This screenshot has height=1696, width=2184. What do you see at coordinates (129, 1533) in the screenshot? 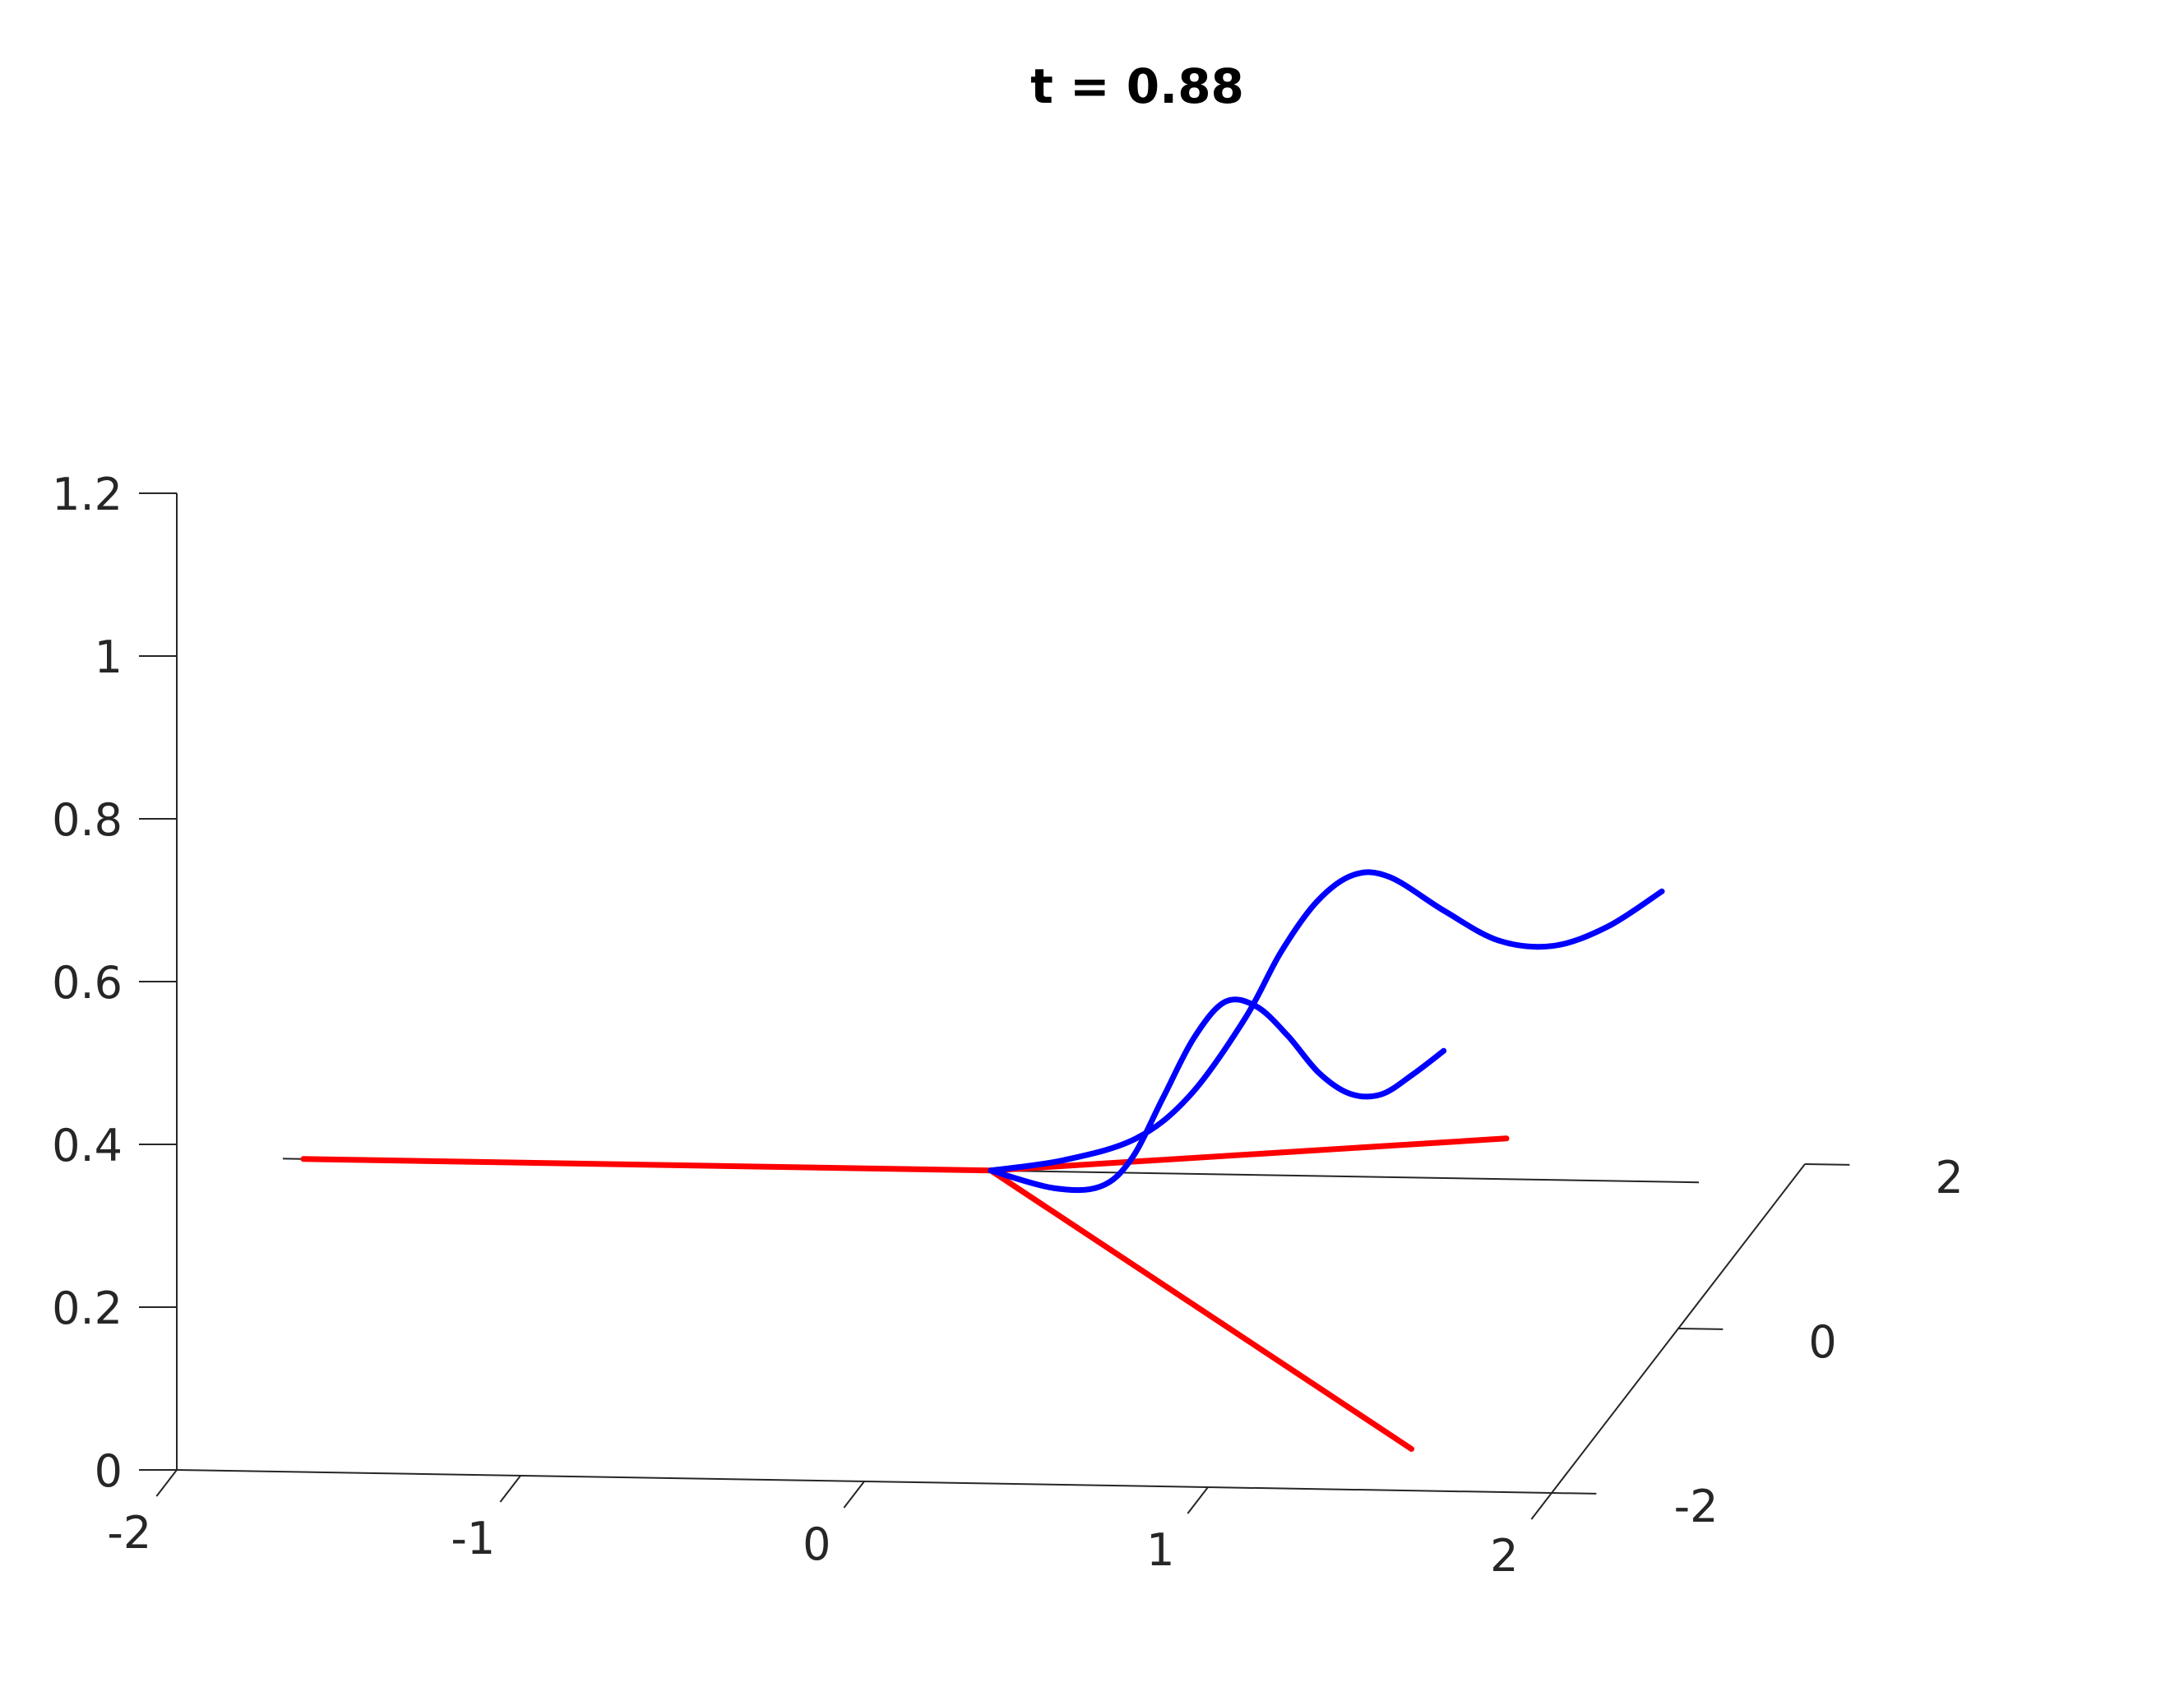
I see `x-tick-label: -2` at bounding box center [129, 1533].